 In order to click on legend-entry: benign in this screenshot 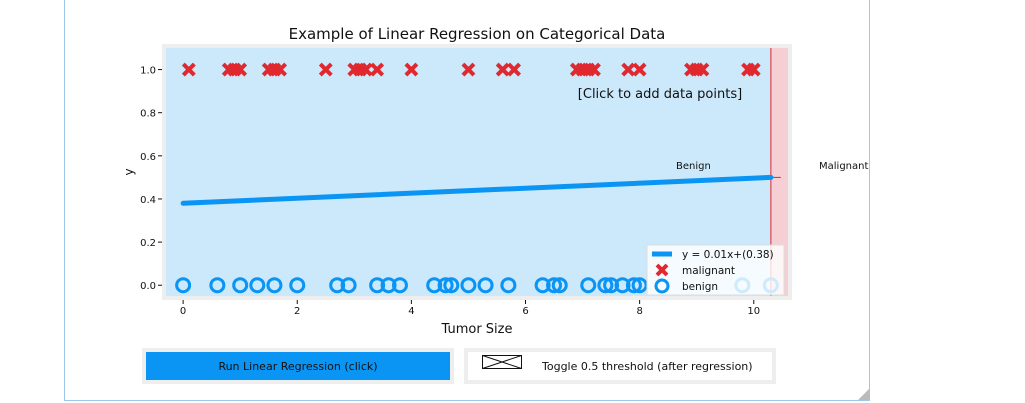, I will do `click(686, 286)`.